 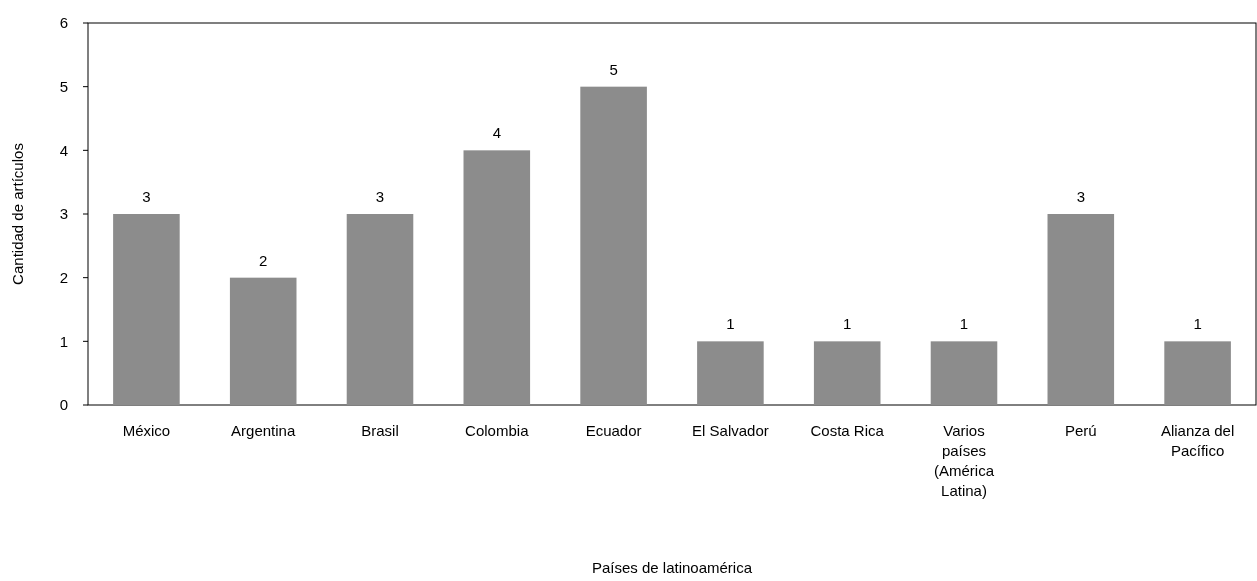 What do you see at coordinates (17, 214) in the screenshot?
I see `y-axis-title: Cantidad de artículos` at bounding box center [17, 214].